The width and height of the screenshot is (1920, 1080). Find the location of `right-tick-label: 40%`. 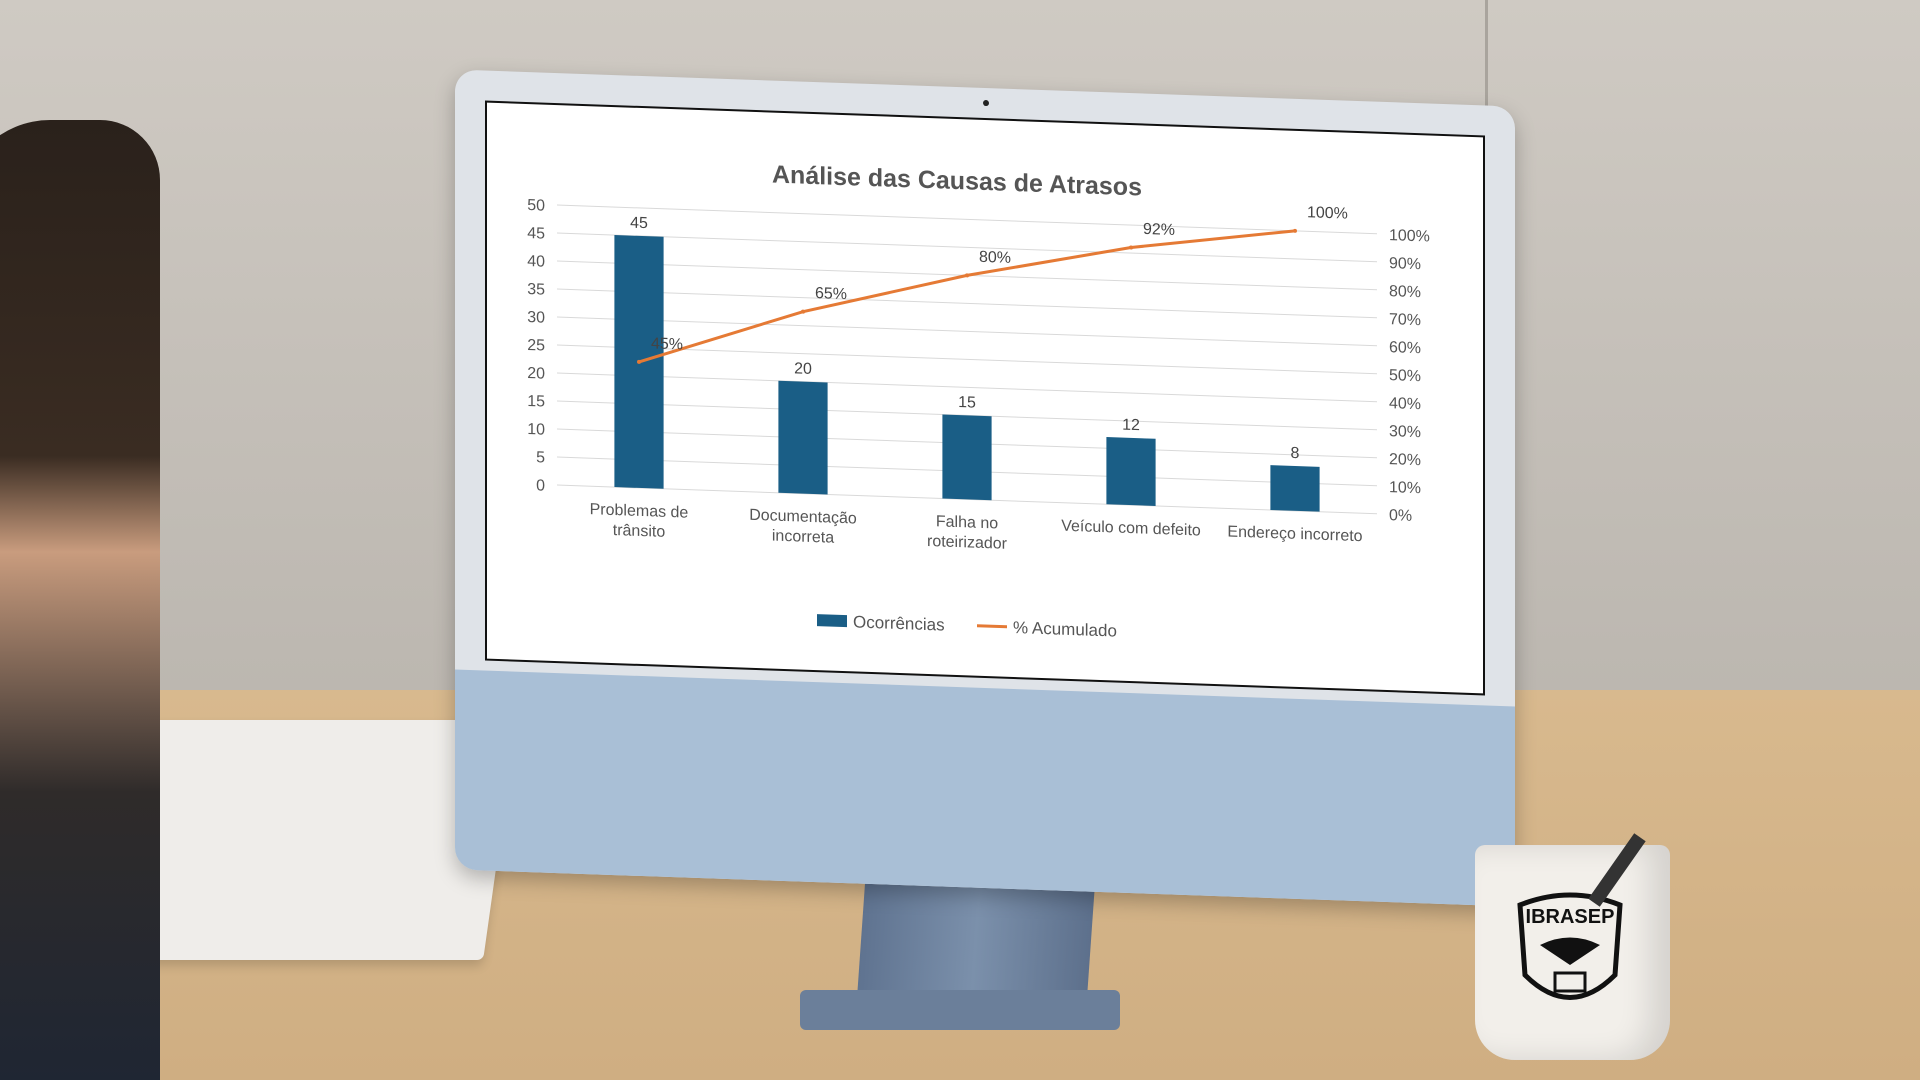

right-tick-label: 40% is located at coordinates (1405, 404).